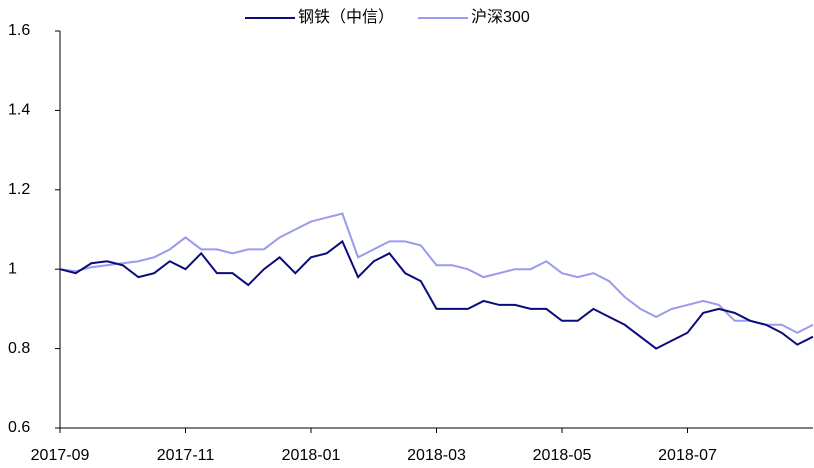  I want to click on x-tick-label: 2018-03, so click(436, 455).